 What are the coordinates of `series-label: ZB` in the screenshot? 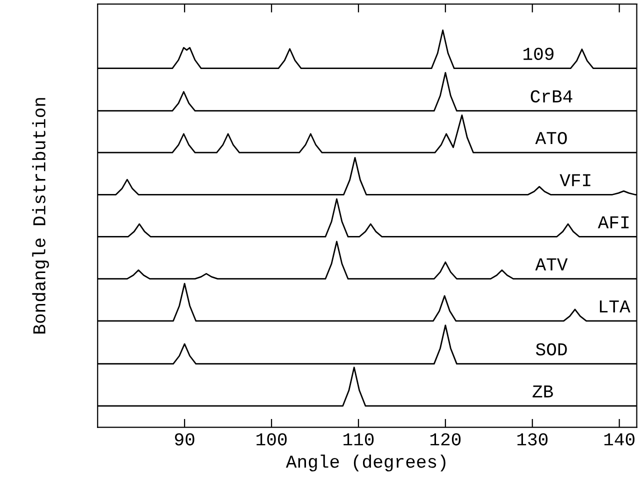 It's located at (542, 392).